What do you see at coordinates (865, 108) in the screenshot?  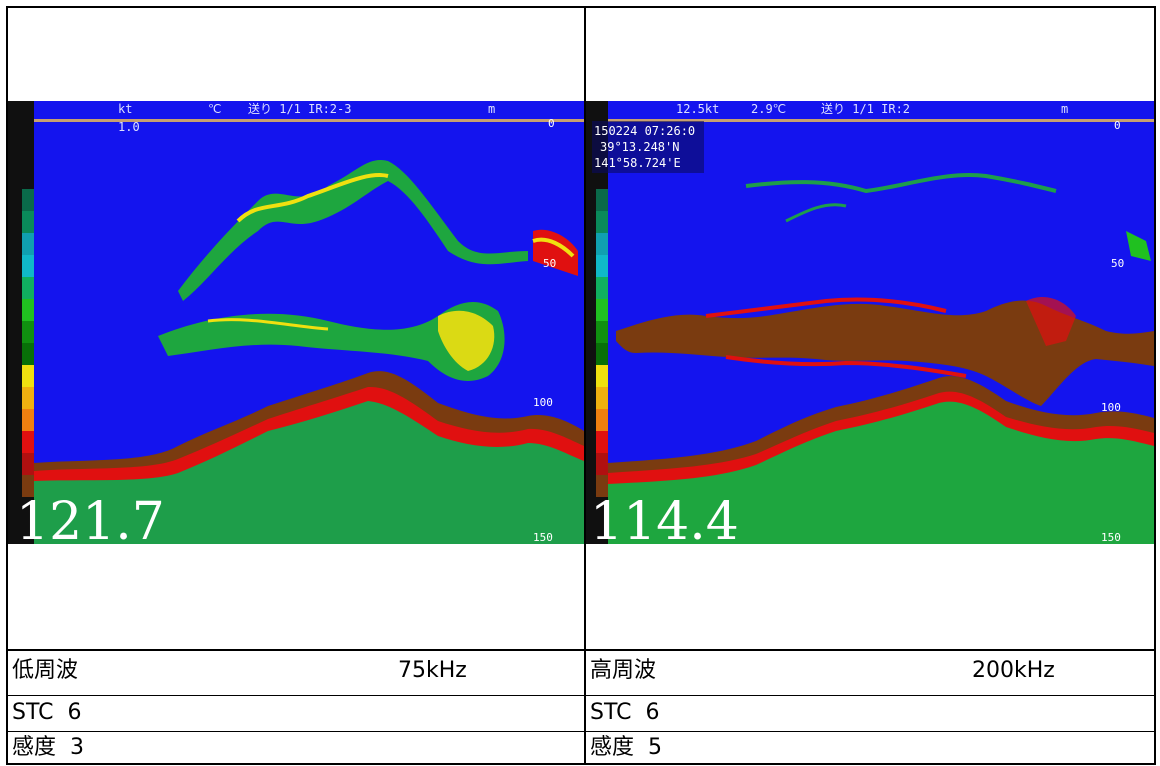 I see `right-header-mode: 送り 1/1 IR:2` at bounding box center [865, 108].